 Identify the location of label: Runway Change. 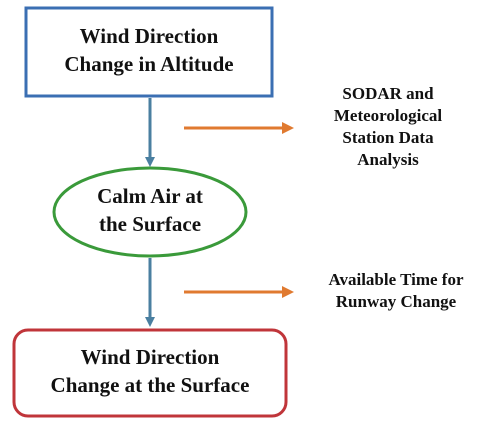
(396, 301).